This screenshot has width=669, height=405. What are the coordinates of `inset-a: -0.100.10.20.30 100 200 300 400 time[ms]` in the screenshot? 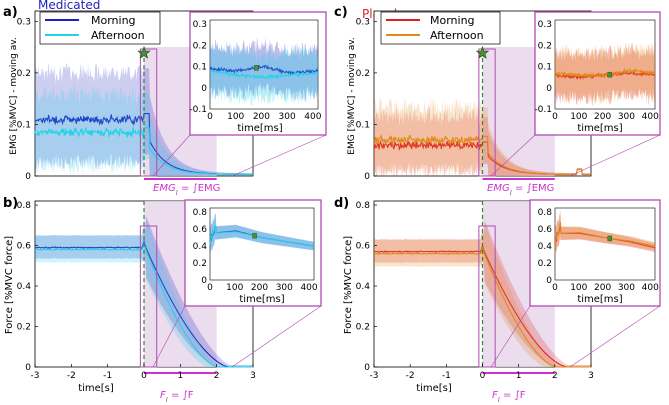 It's located at (258, 73).